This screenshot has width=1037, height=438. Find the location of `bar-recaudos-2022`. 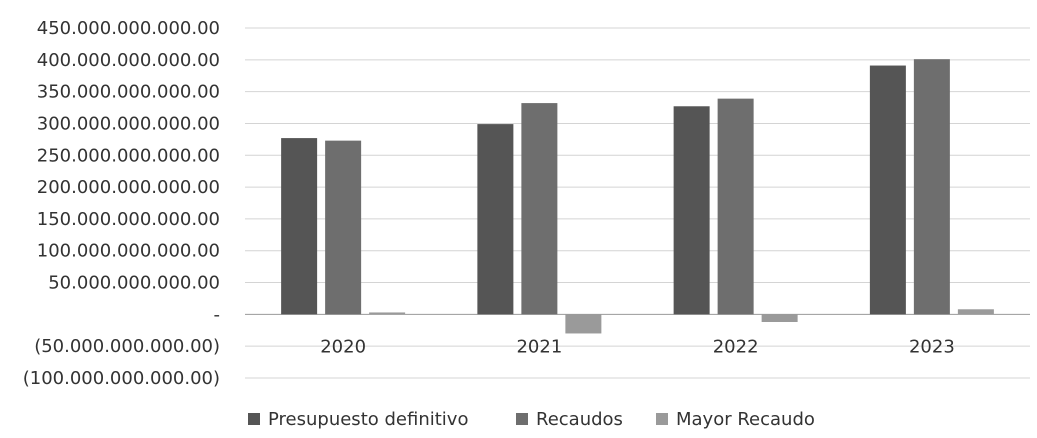

bar-recaudos-2022 is located at coordinates (735, 206).